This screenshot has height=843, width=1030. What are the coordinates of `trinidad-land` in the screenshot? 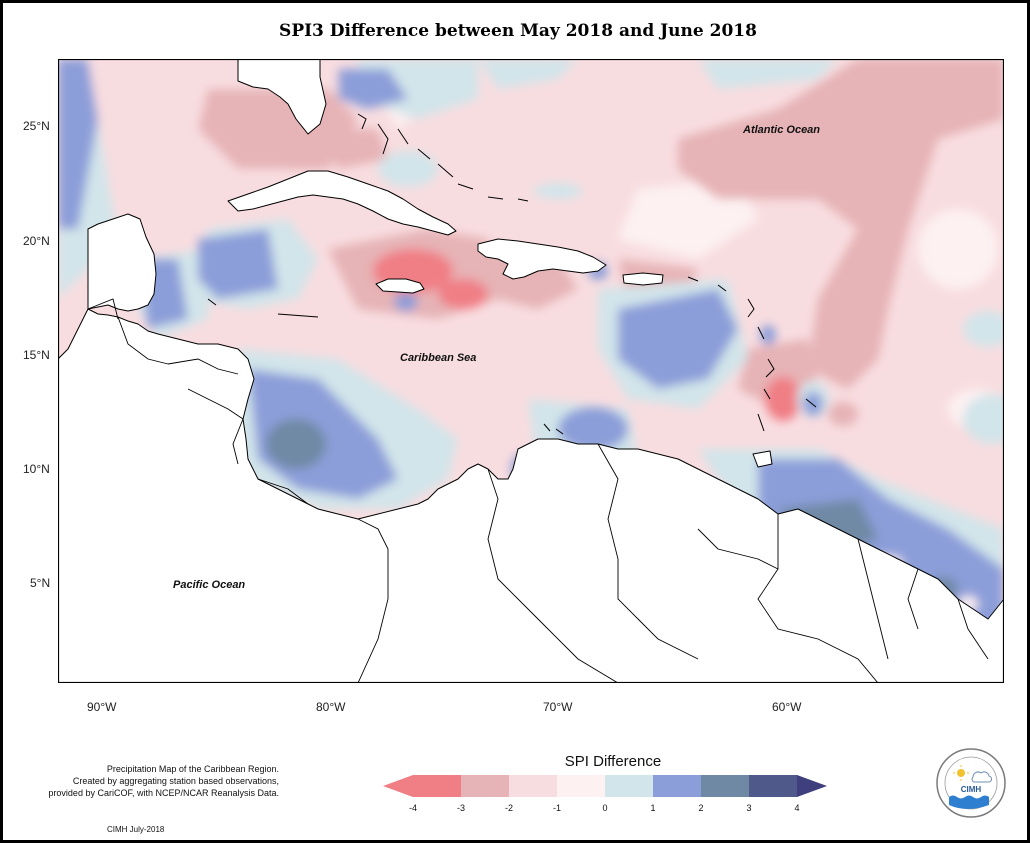 It's located at (762, 459).